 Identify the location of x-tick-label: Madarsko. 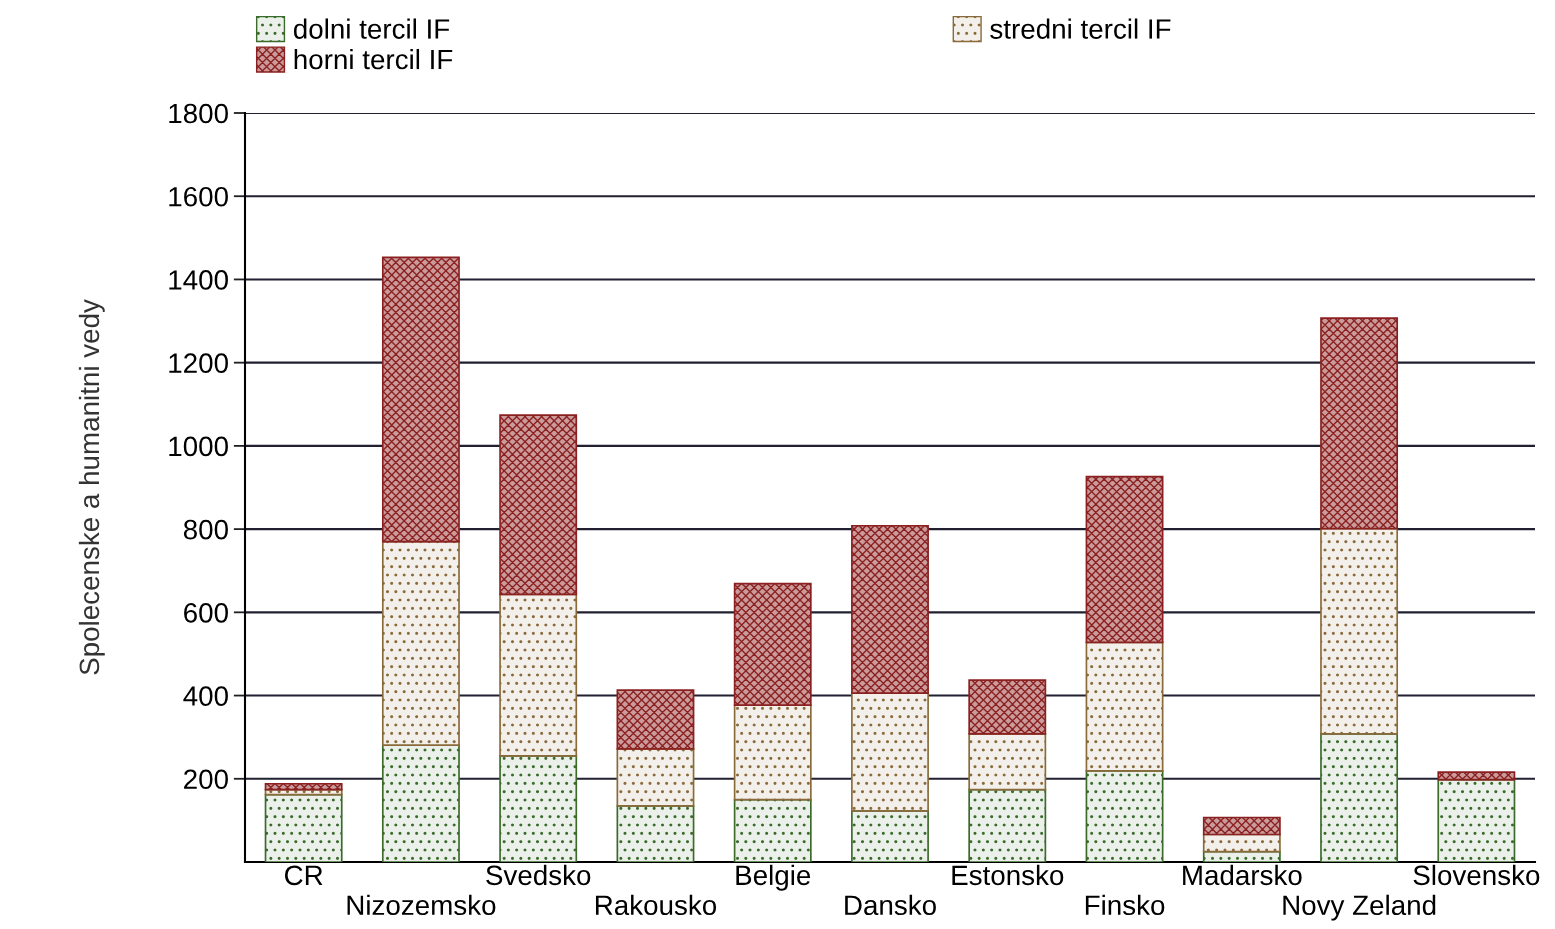
(1242, 875).